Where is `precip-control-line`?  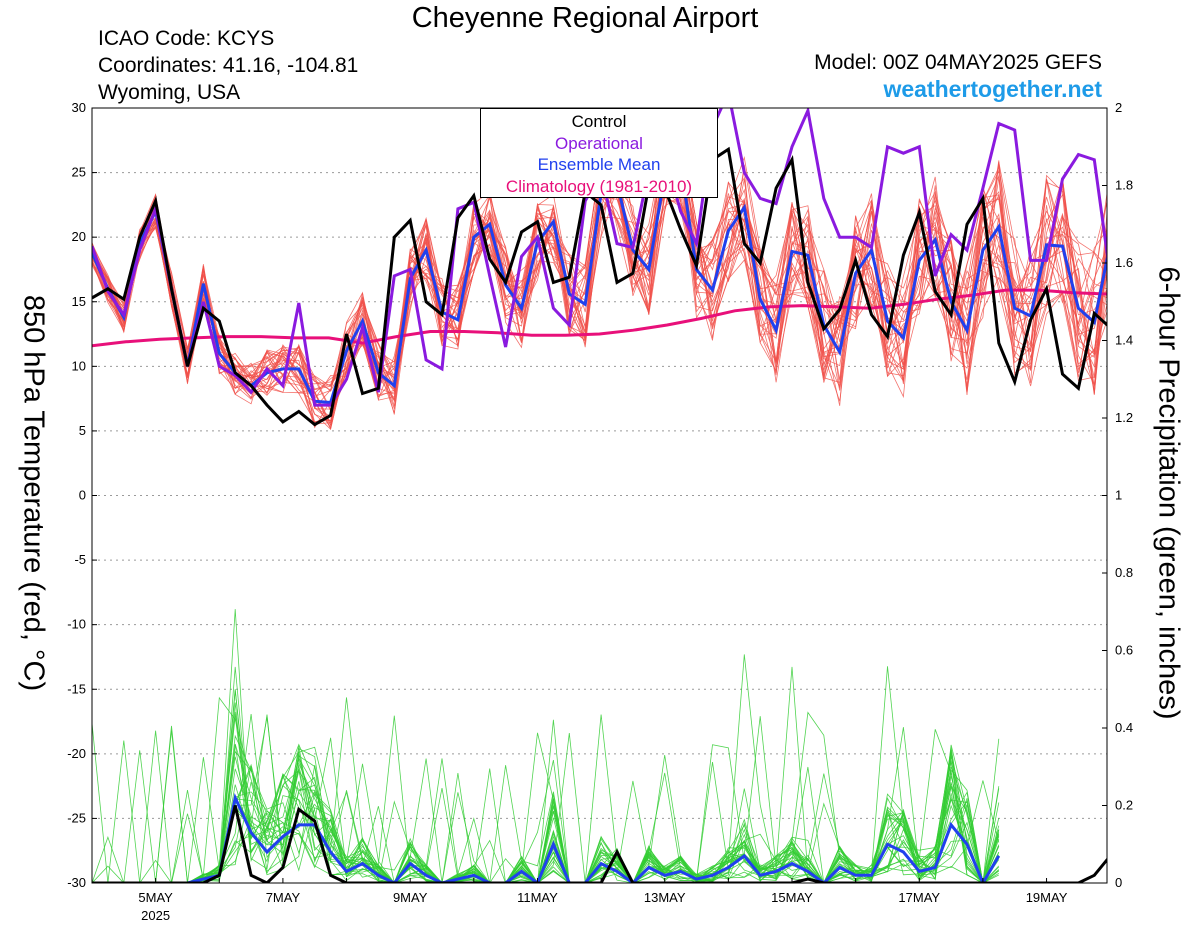
precip-control-line is located at coordinates (599, 844).